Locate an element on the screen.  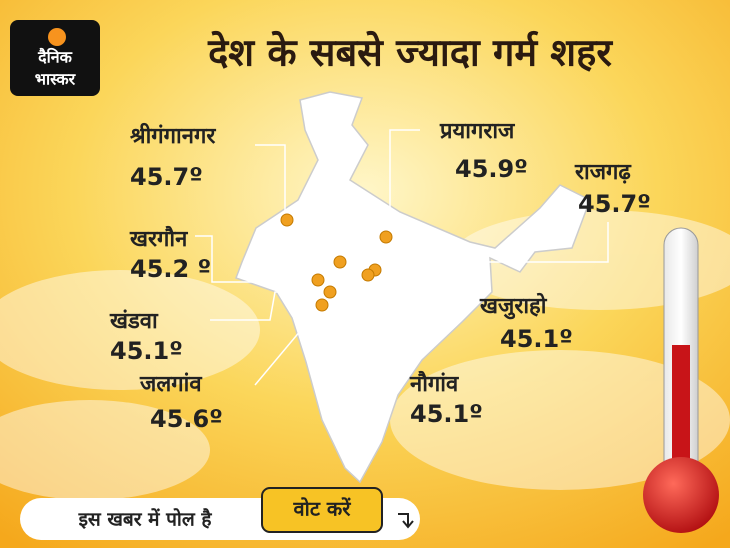
city-name: प्रयागराज is located at coordinates (477, 131).